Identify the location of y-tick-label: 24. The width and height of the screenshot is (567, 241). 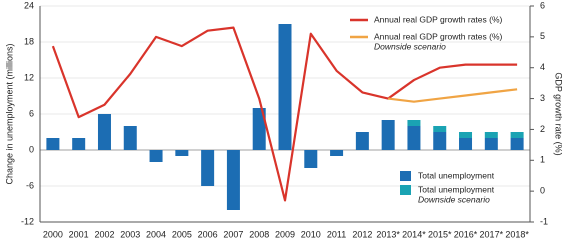
(29, 5).